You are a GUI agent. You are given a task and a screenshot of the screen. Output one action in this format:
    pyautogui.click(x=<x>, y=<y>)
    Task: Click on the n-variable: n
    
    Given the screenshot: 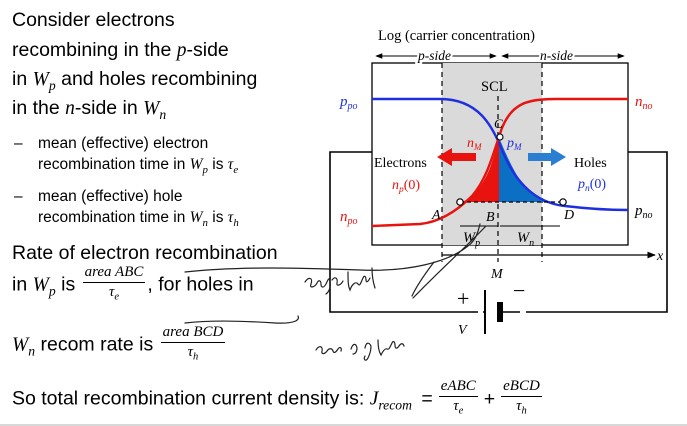 What is the action you would take?
    pyautogui.click(x=70, y=108)
    